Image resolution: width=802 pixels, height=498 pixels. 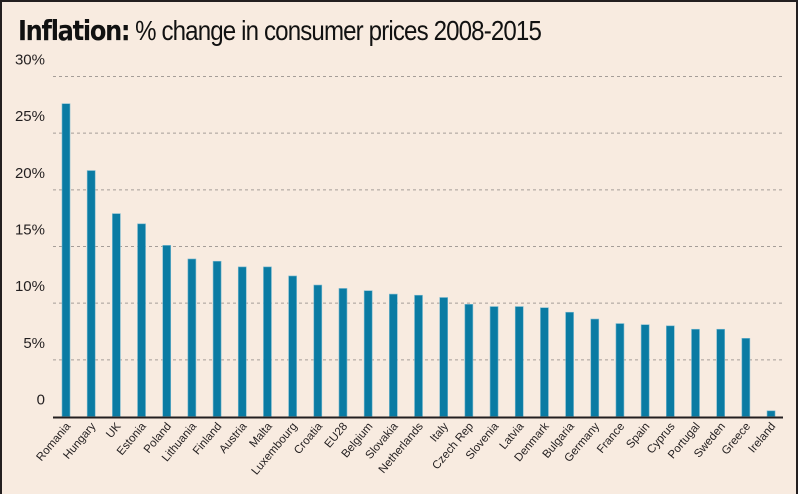 I want to click on y-tick-label: 0, so click(x=41, y=400).